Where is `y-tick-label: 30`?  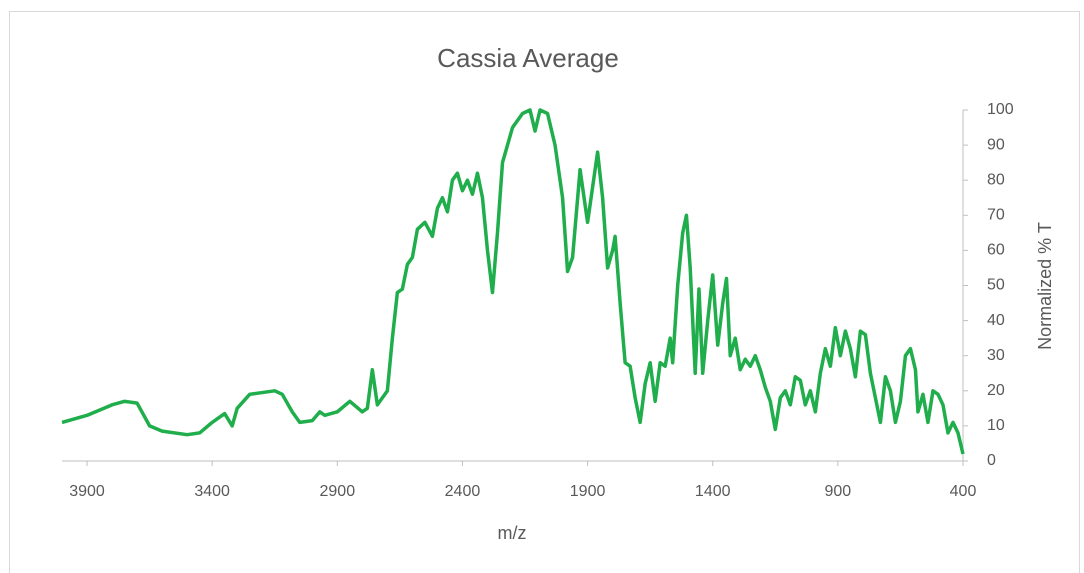
y-tick-label: 30 is located at coordinates (996, 355).